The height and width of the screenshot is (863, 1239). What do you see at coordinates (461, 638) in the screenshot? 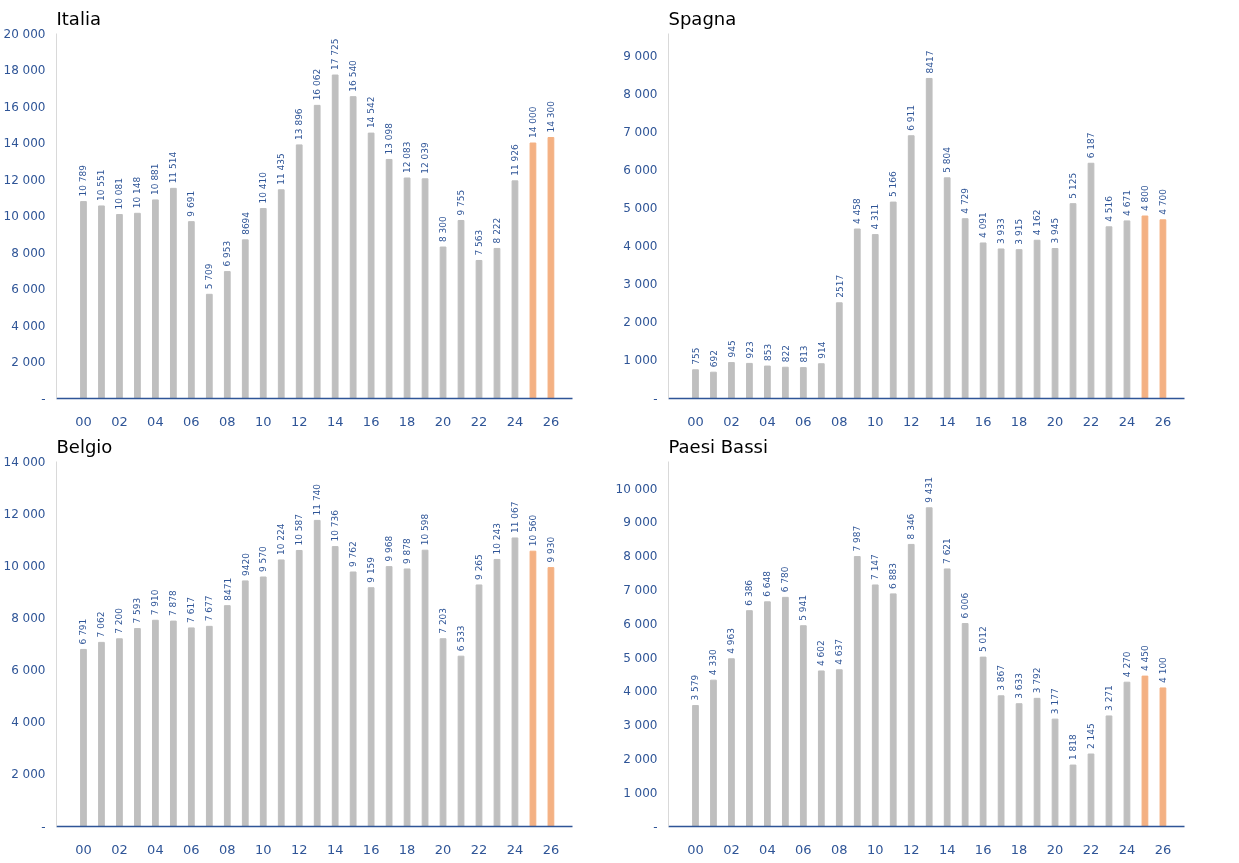
I see `data-label: 6 533` at bounding box center [461, 638].